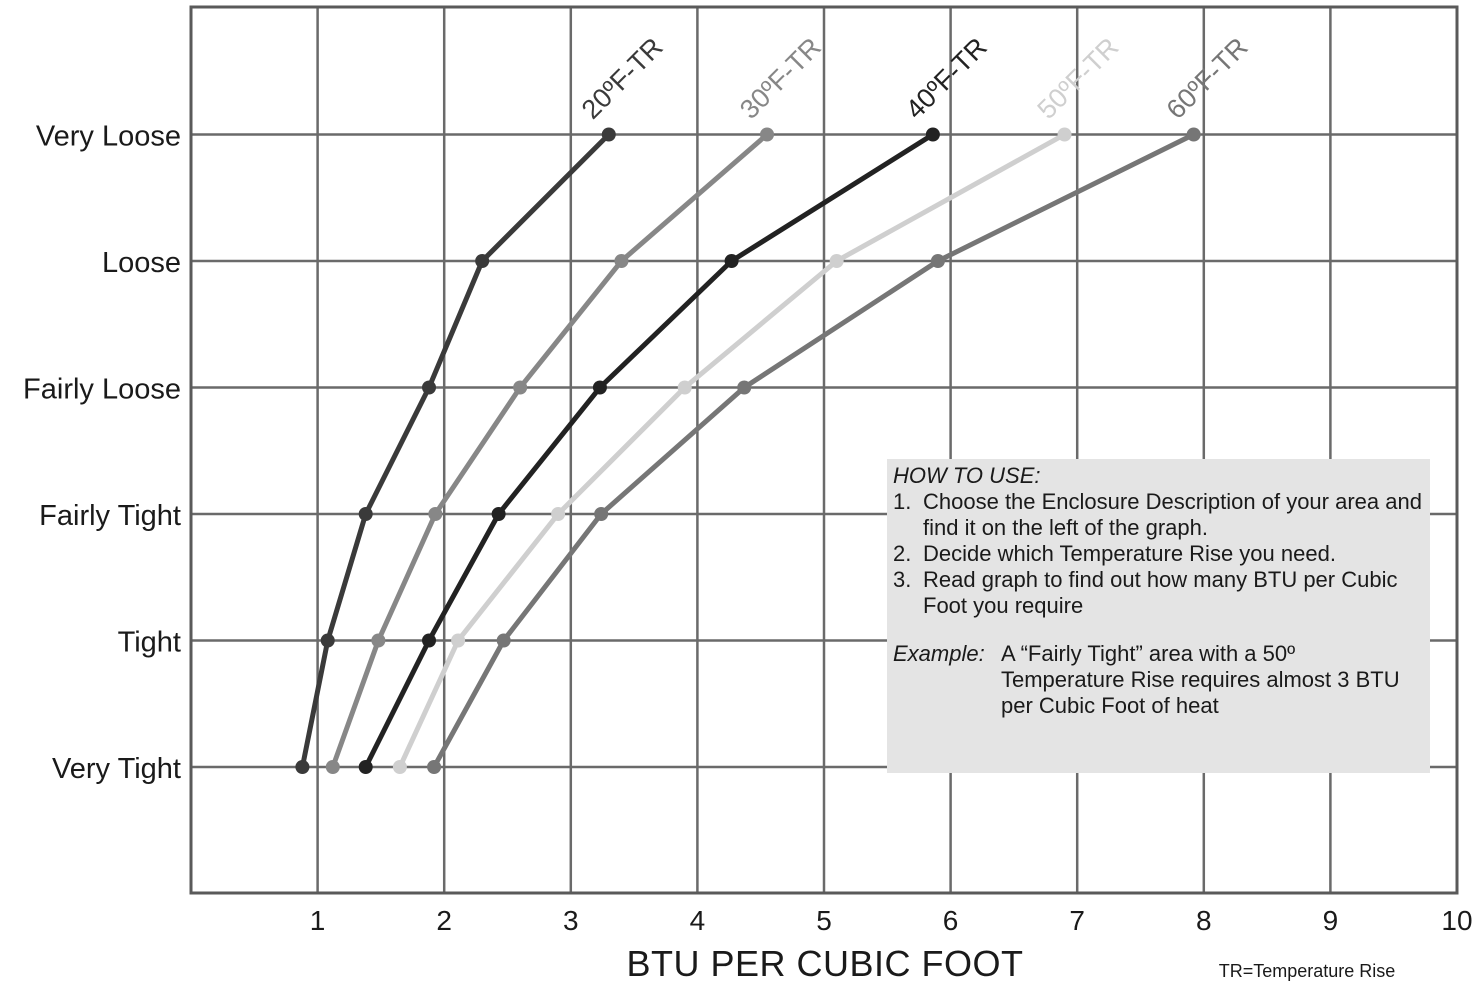 The image size is (1482, 983). I want to click on series-label: 30ºF-TR, so click(780, 78).